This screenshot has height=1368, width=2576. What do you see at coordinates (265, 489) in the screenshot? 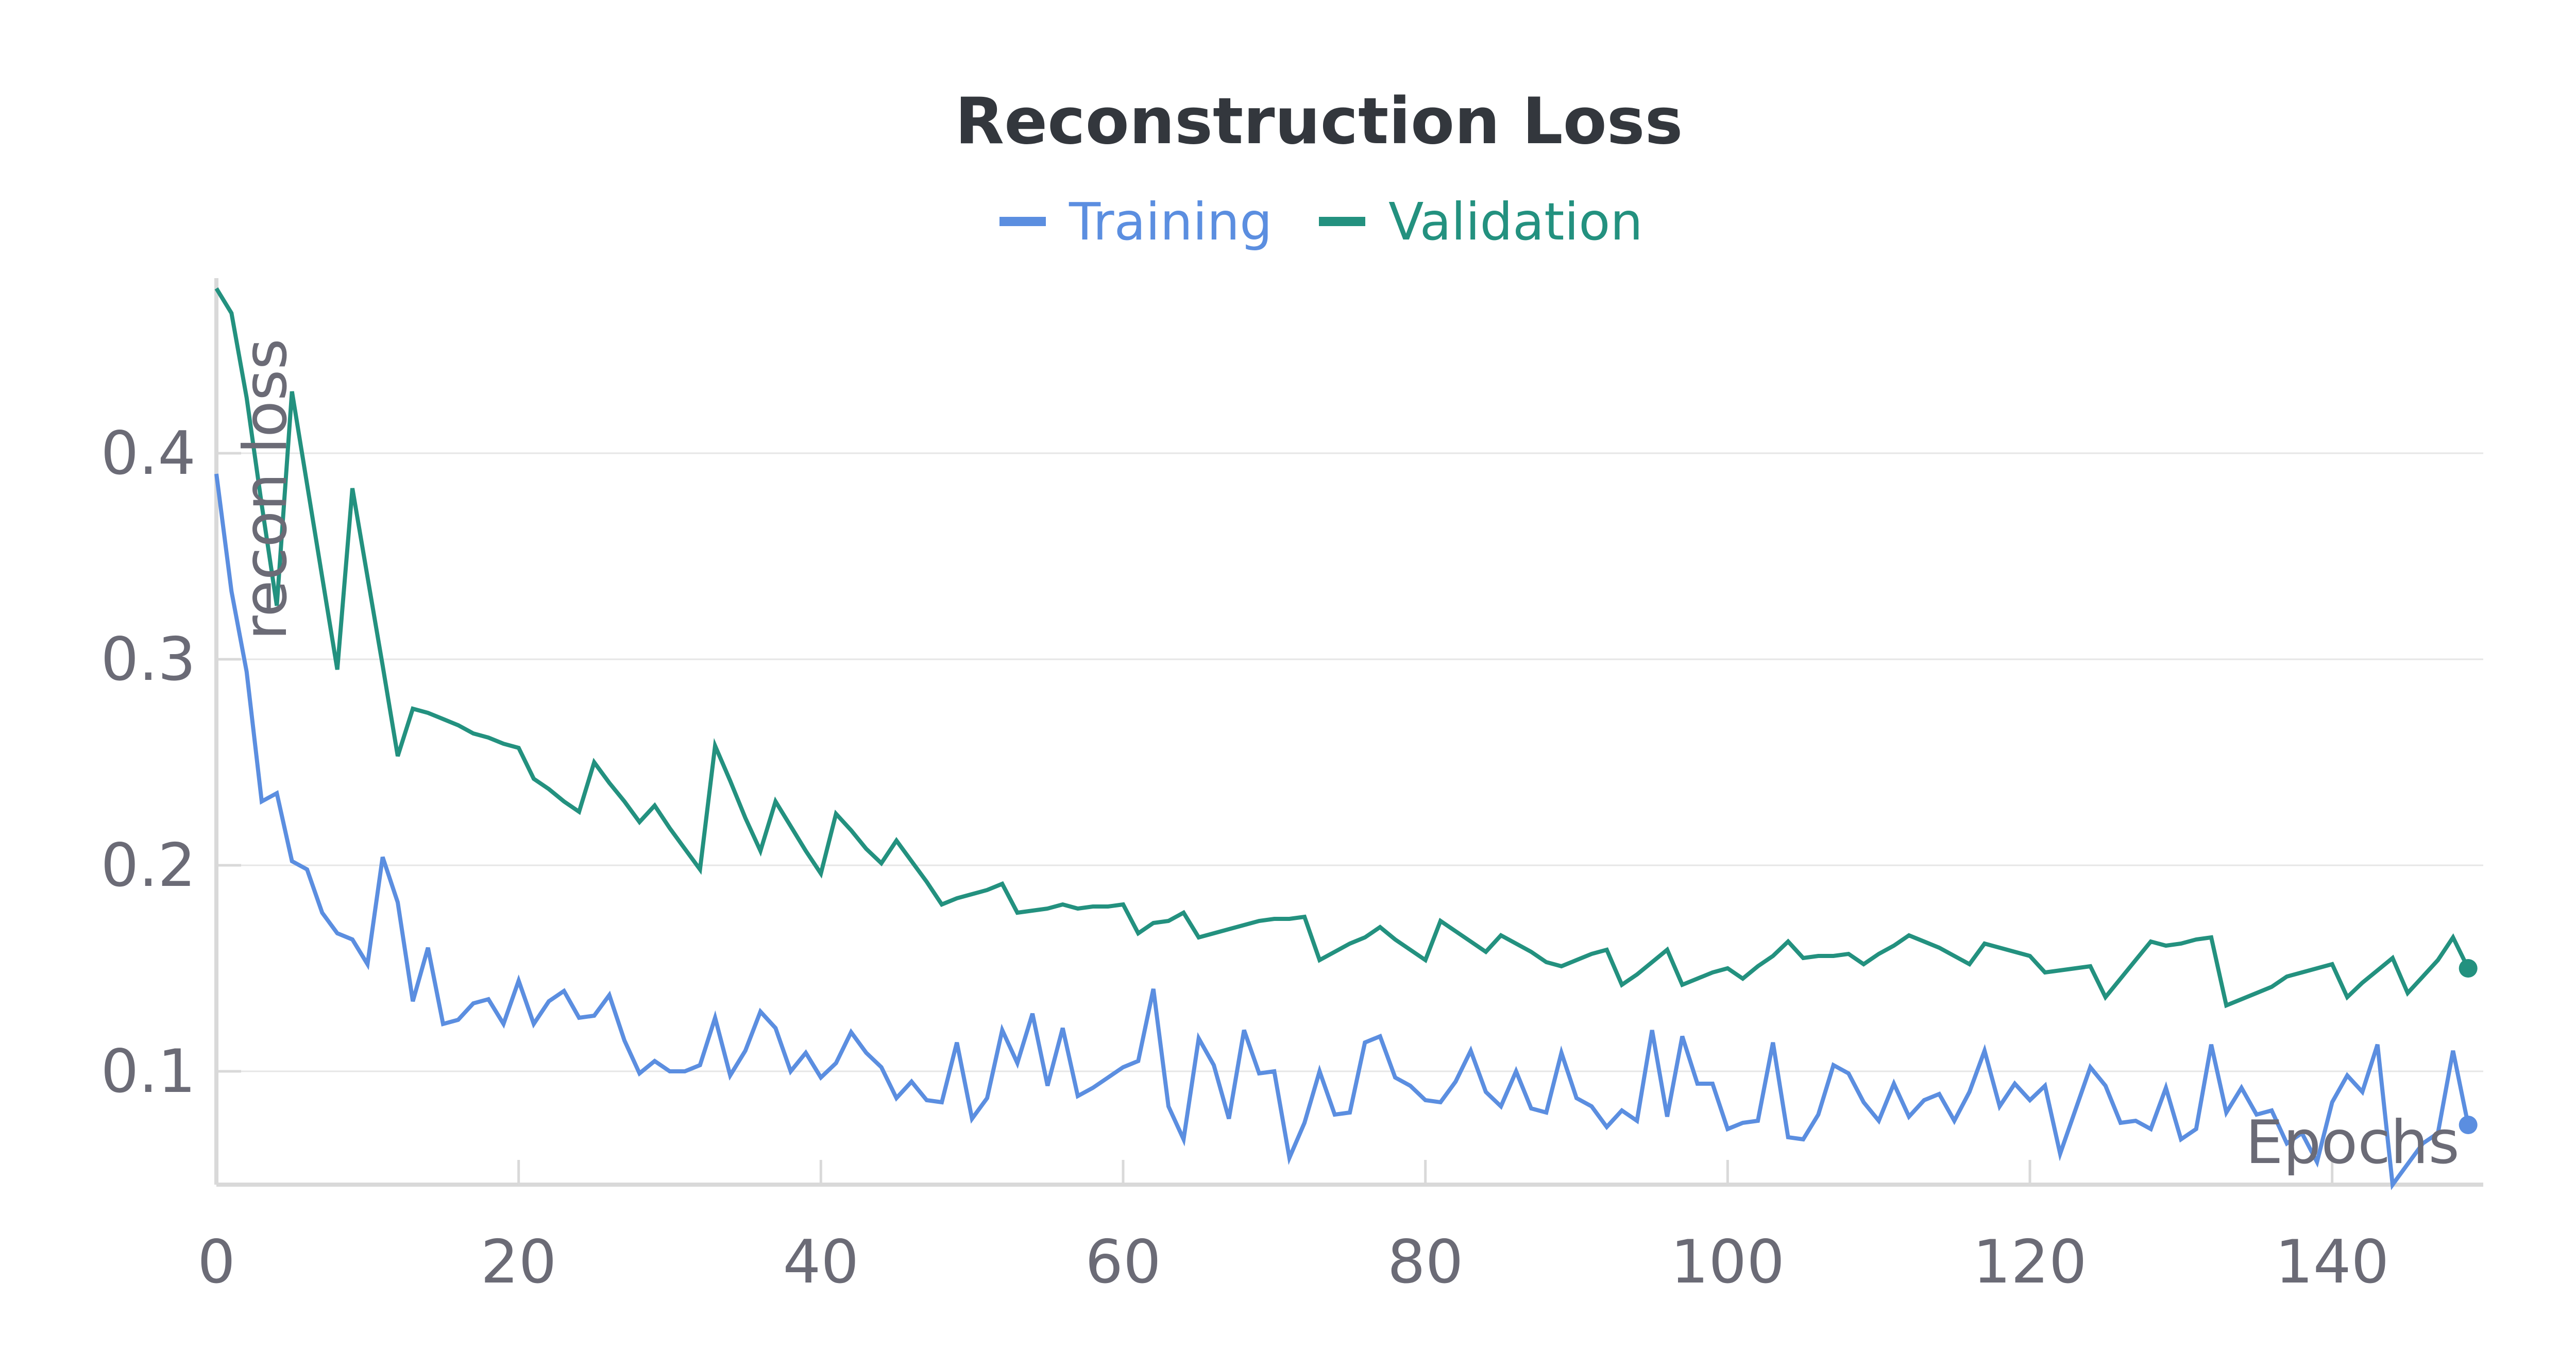
I see `y-axis-label: recon loss` at bounding box center [265, 489].